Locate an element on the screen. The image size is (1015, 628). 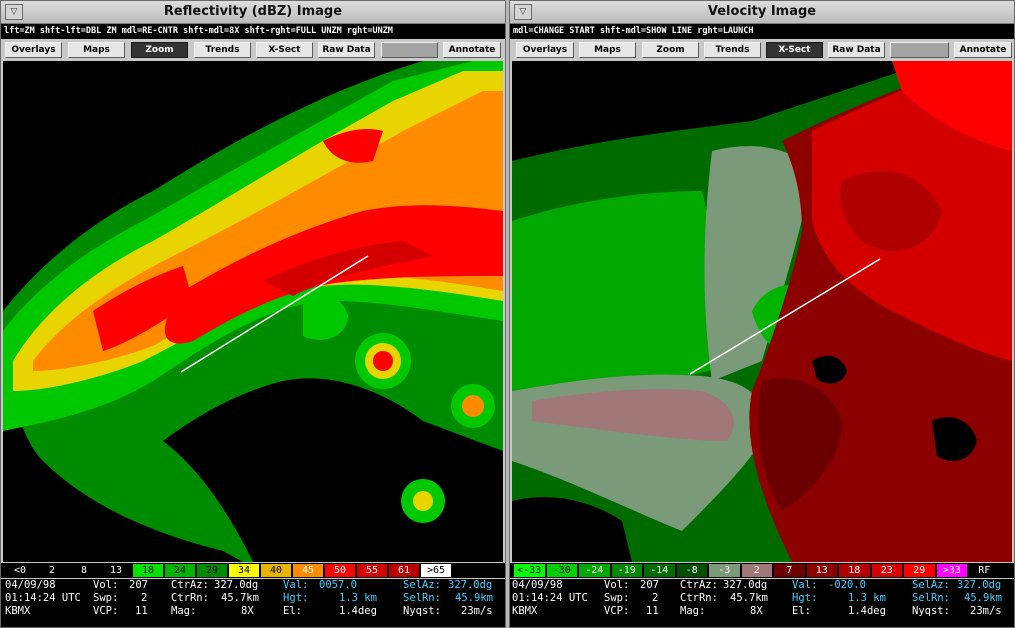
selrn-value: 45.9km is located at coordinates (474, 598).